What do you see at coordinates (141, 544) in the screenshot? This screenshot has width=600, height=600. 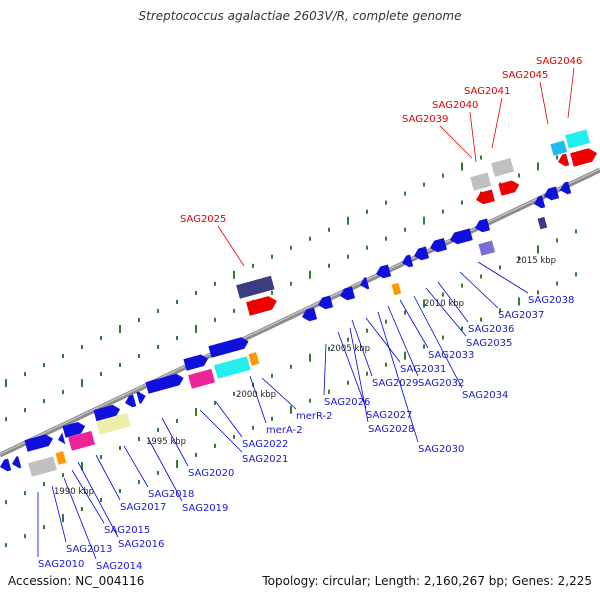 I see `gene-label: SAG2016` at bounding box center [141, 544].